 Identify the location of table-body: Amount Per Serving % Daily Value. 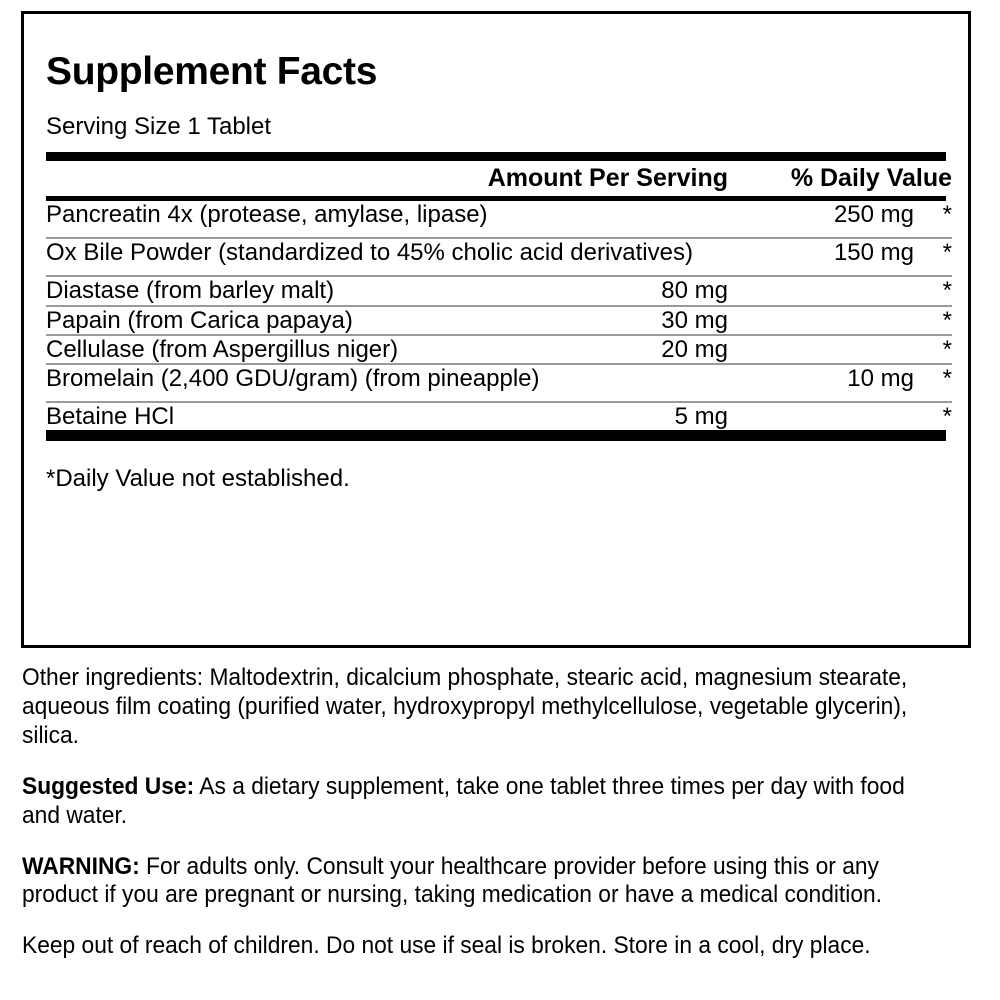
(499, 178).